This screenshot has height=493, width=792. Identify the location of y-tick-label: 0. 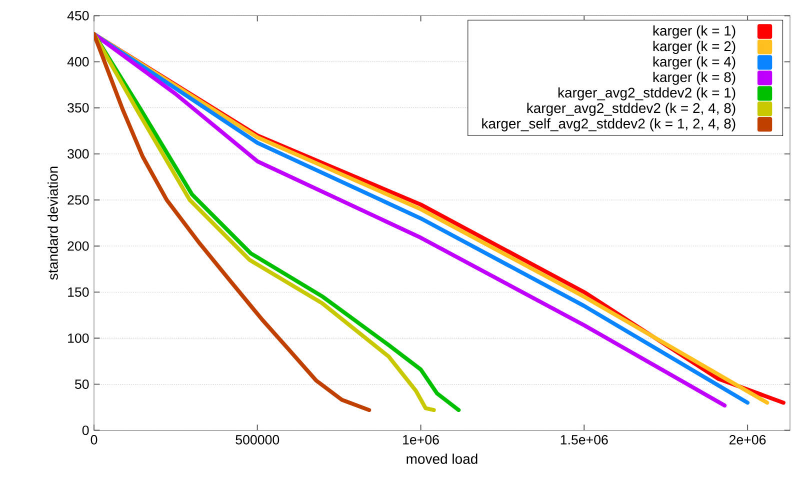
(85, 431).